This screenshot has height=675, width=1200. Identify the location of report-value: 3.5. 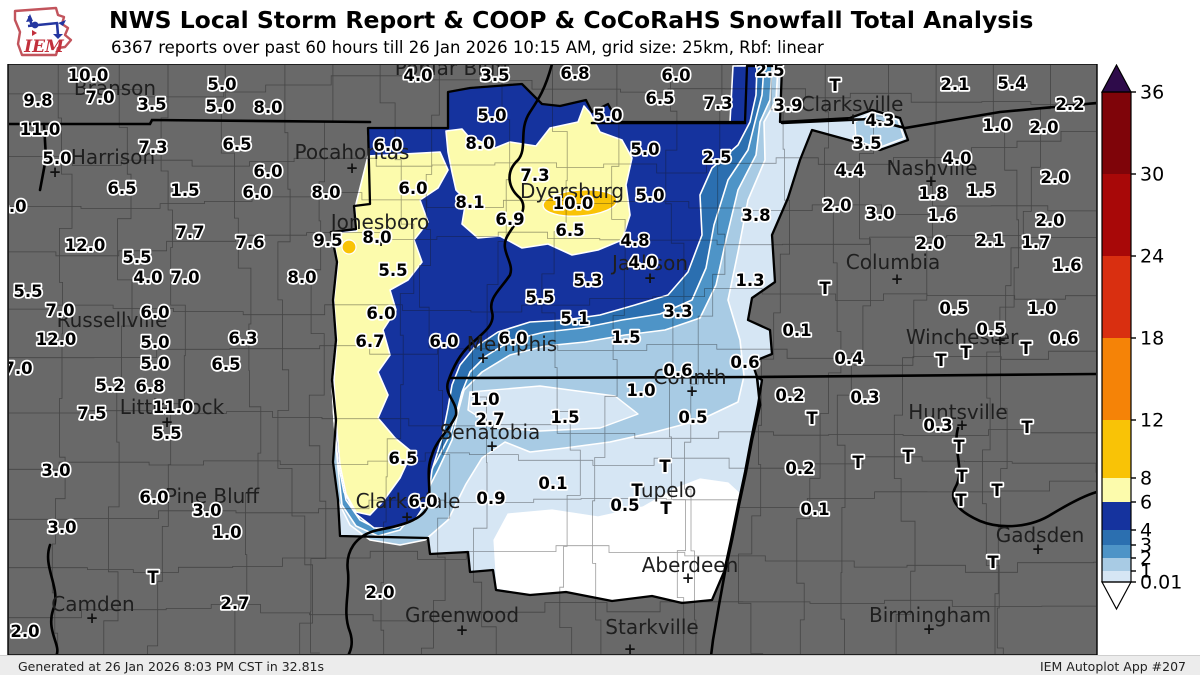
(866, 143).